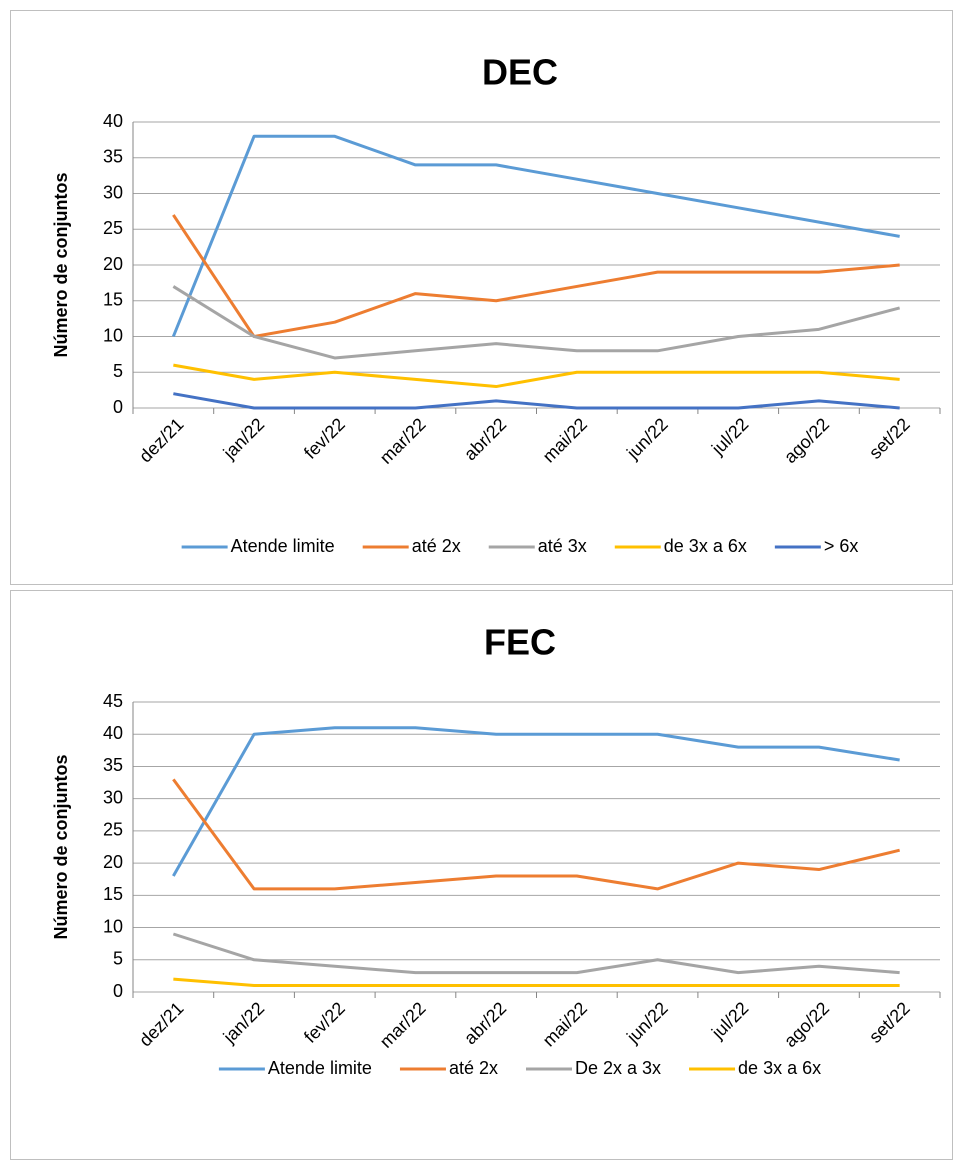 The image size is (953, 1160). What do you see at coordinates (520, 72) in the screenshot?
I see `chart-title: DEC` at bounding box center [520, 72].